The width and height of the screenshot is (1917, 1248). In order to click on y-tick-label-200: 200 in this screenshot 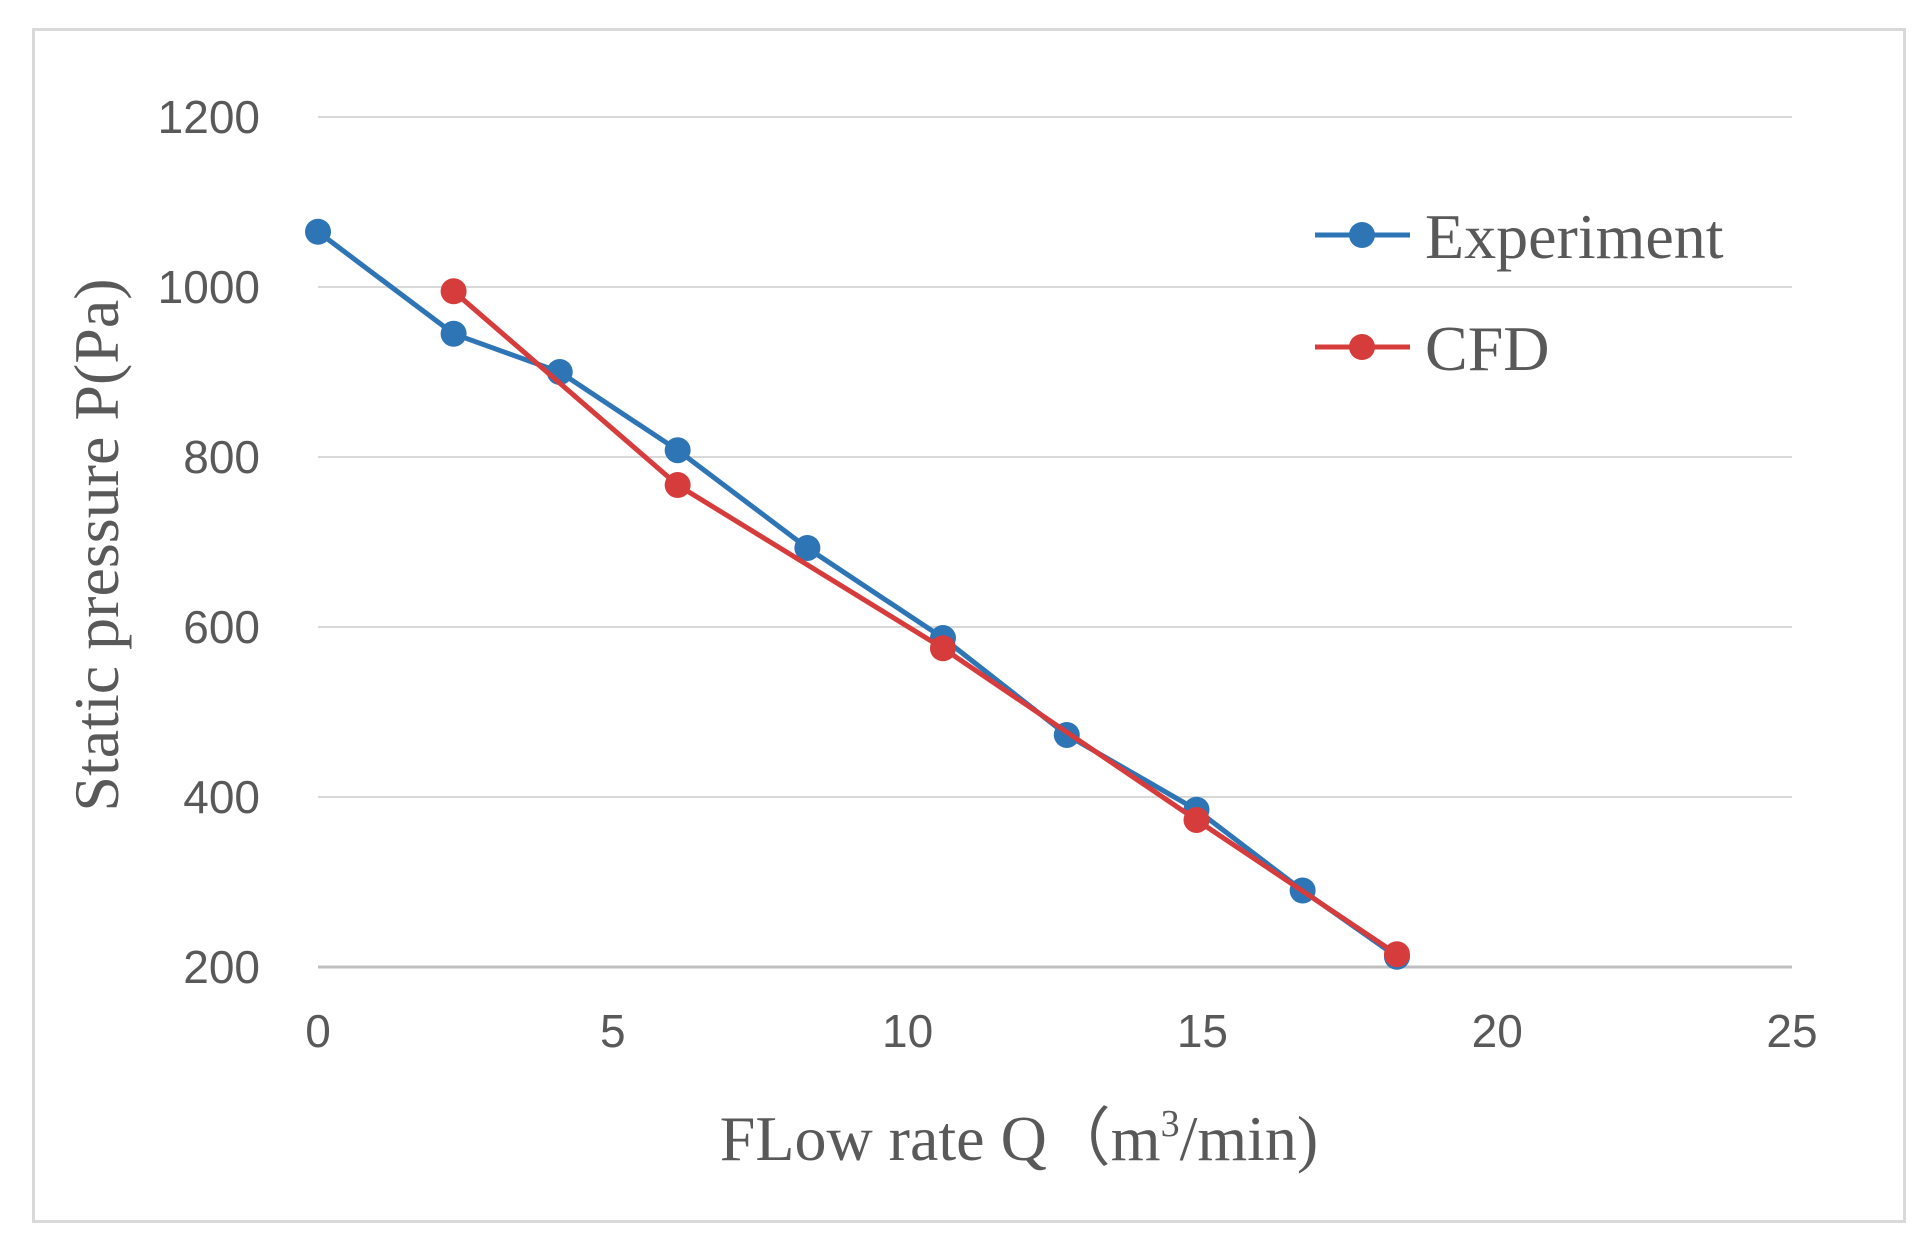, I will do `click(221, 967)`.